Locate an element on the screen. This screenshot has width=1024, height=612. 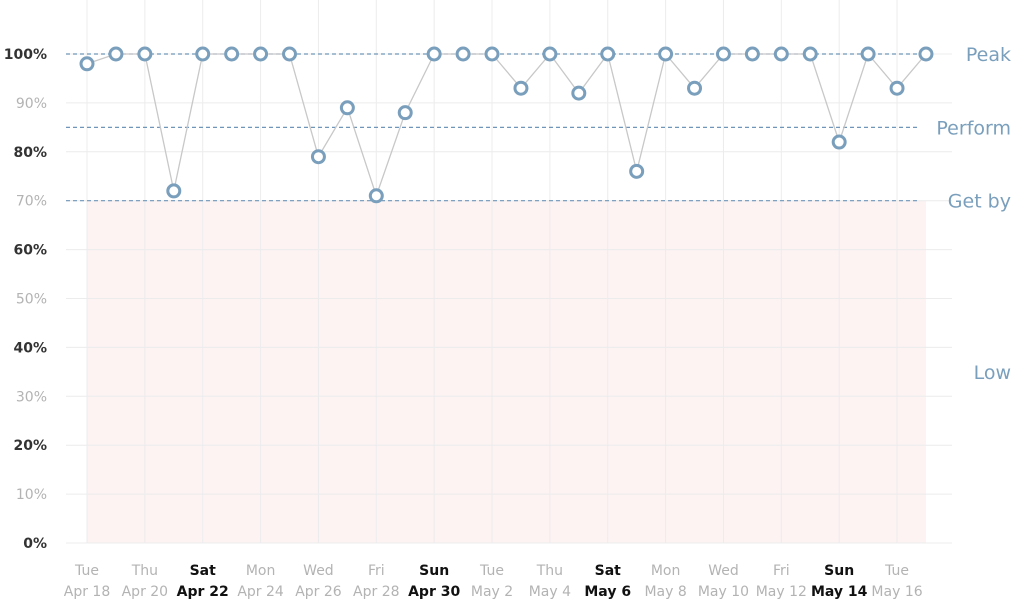
x-tick-date: Apr 18 is located at coordinates (87, 592).